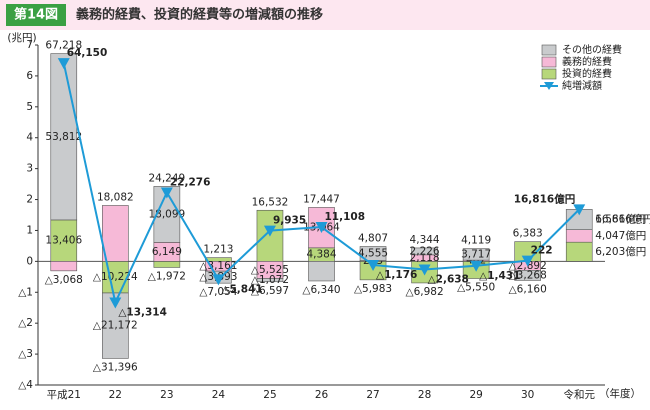 This screenshot has height=410, width=650. I want to click on positive-total: 16,816億円, so click(622, 218).